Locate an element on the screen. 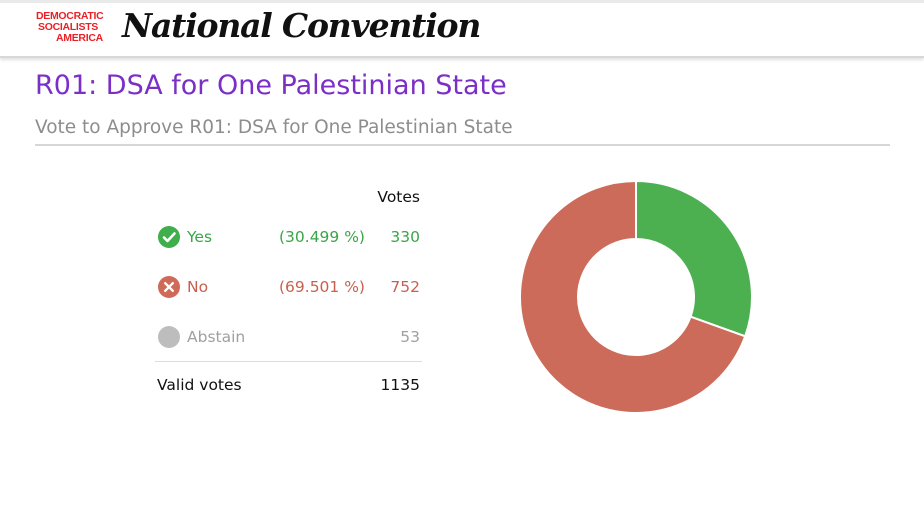 The image size is (924, 518). result-row-no: No (69.501 %) 752 is located at coordinates (288, 288).